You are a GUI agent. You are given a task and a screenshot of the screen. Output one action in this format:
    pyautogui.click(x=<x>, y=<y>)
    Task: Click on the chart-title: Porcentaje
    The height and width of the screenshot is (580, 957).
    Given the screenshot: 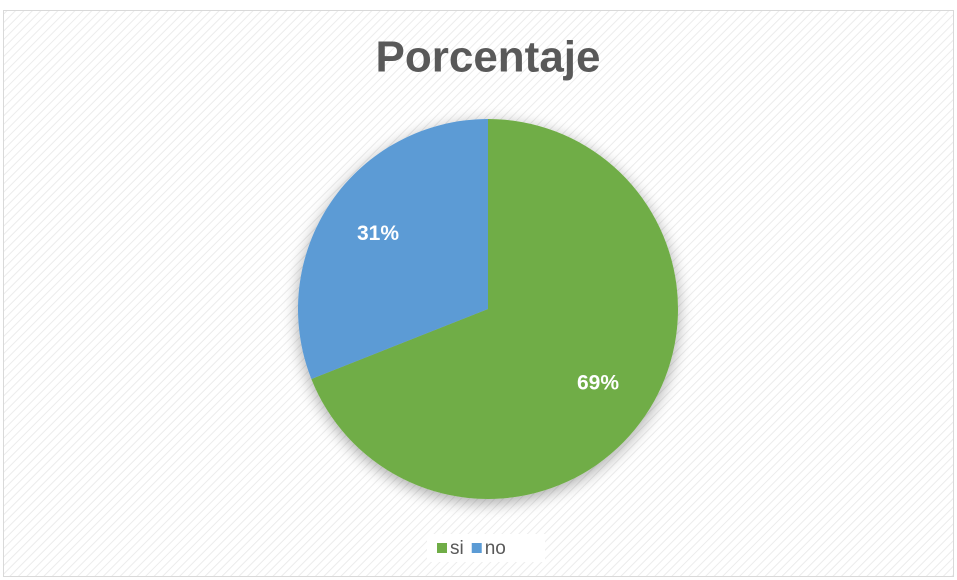 What is the action you would take?
    pyautogui.click(x=488, y=57)
    